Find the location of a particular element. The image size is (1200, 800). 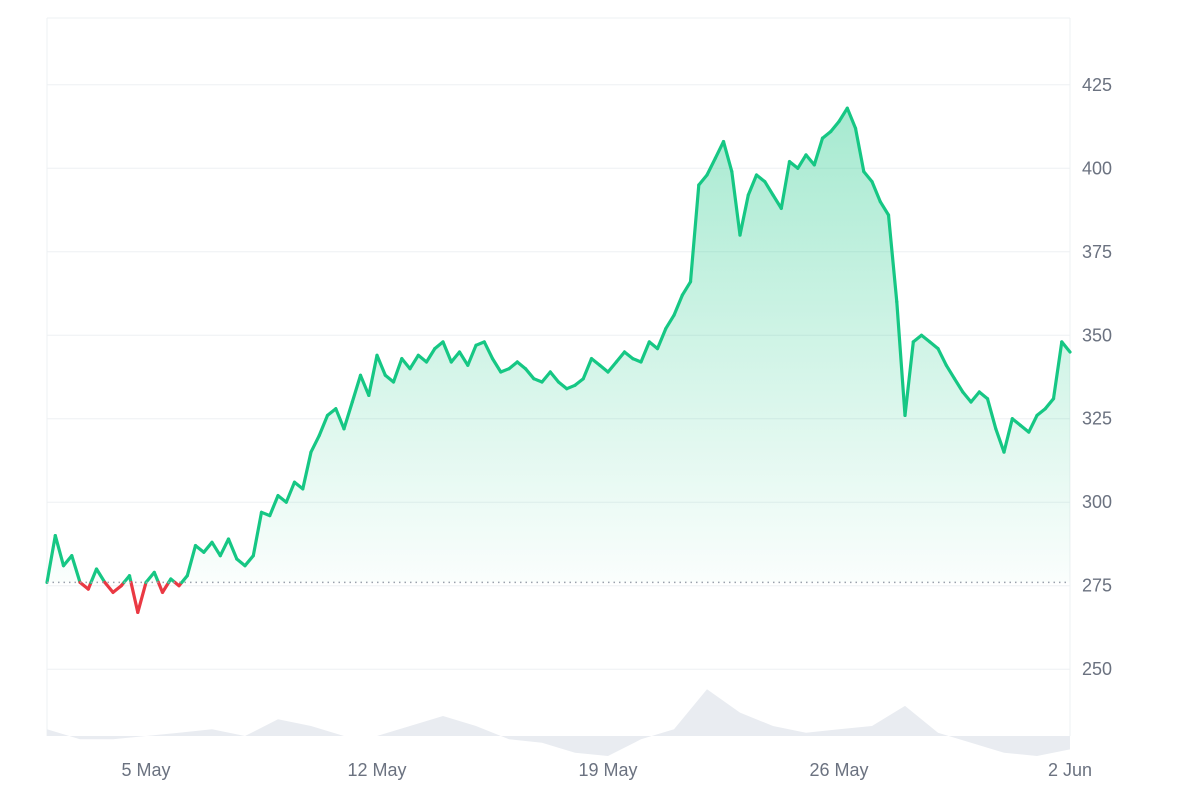

y-tick-label: 250 is located at coordinates (1097, 669).